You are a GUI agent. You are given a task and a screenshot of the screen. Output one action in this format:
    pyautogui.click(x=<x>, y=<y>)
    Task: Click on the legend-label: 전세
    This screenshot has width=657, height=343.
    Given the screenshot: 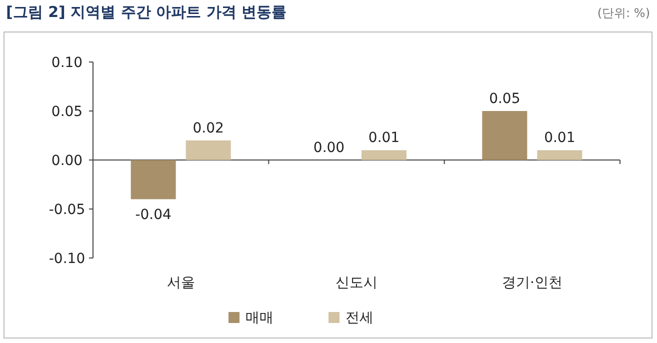 What is the action you would take?
    pyautogui.click(x=360, y=318)
    